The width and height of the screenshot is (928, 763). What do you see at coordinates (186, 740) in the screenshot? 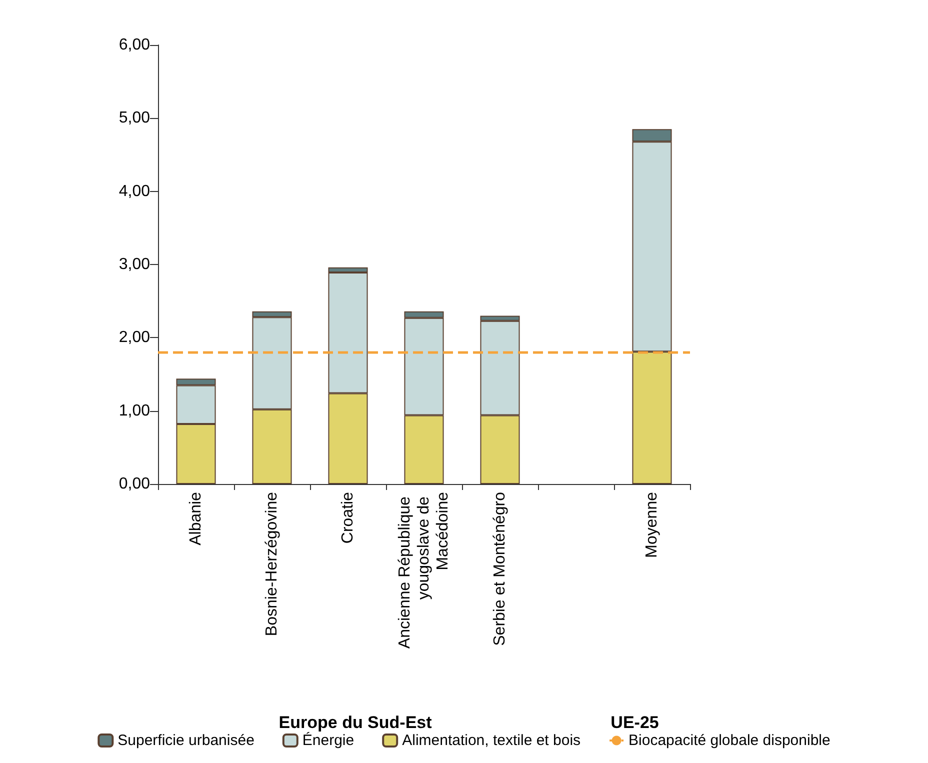
I see `legend-label: Superficie urbanisée` at bounding box center [186, 740].